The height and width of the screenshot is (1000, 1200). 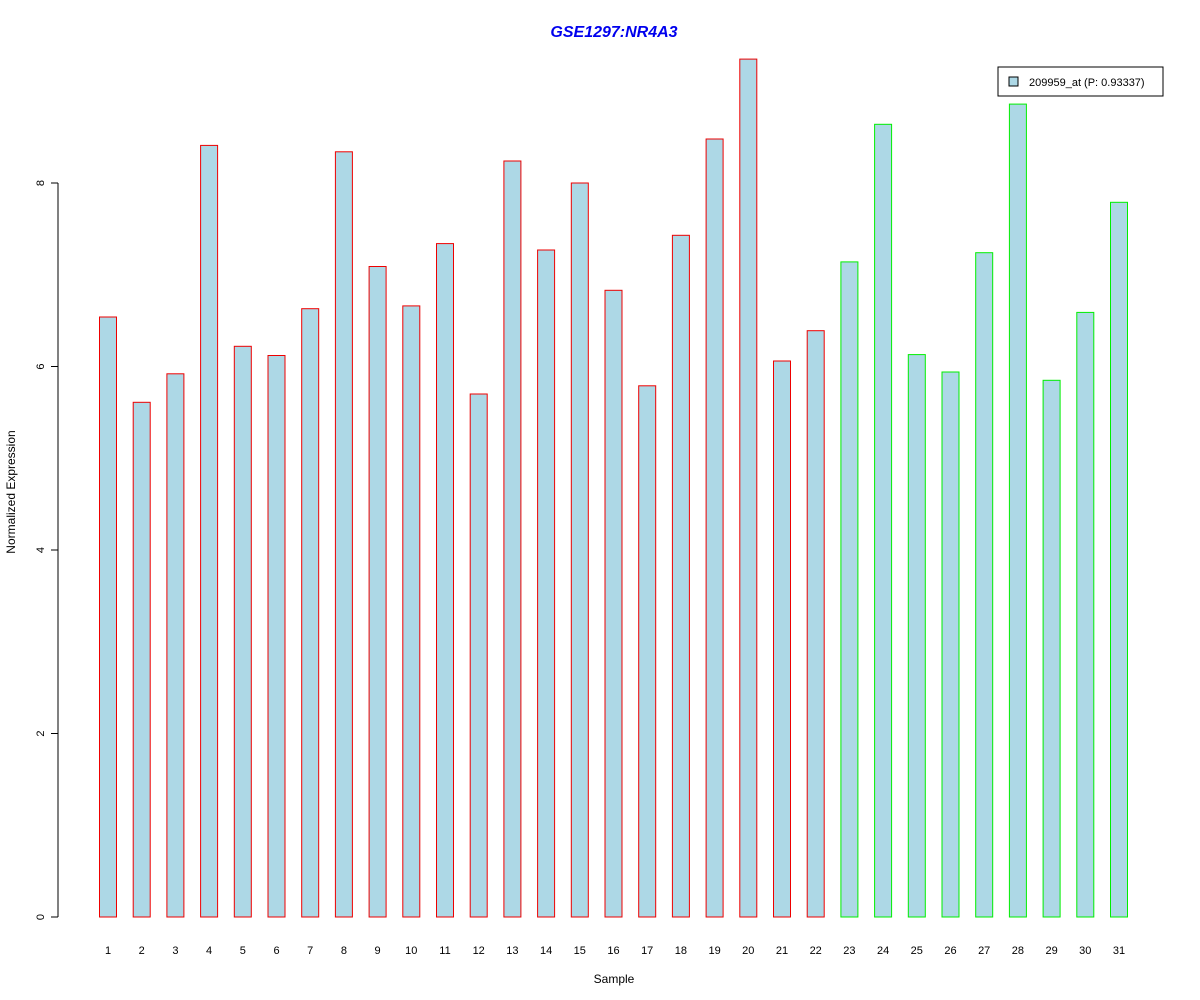 What do you see at coordinates (613, 32) in the screenshot?
I see `chart-title: GSE1297:NR4A3` at bounding box center [613, 32].